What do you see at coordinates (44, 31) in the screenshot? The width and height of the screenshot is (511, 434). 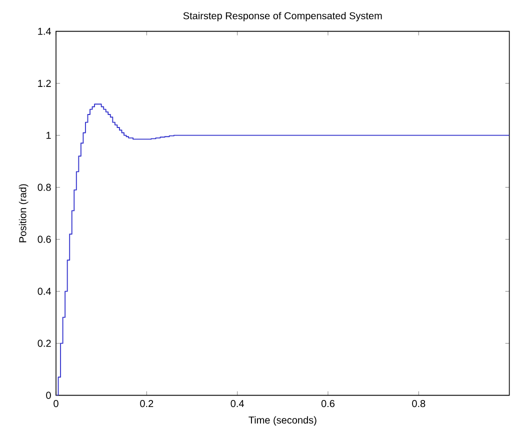 I see `y-tick-label: 1.4` at bounding box center [44, 31].